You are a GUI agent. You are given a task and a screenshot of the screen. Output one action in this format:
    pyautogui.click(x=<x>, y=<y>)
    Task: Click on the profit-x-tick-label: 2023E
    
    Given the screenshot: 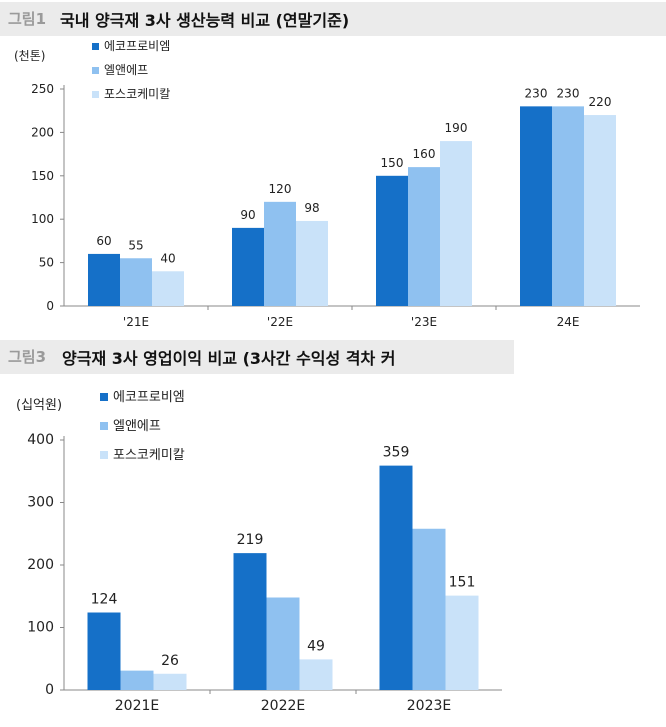 What is the action you would take?
    pyautogui.click(x=429, y=706)
    